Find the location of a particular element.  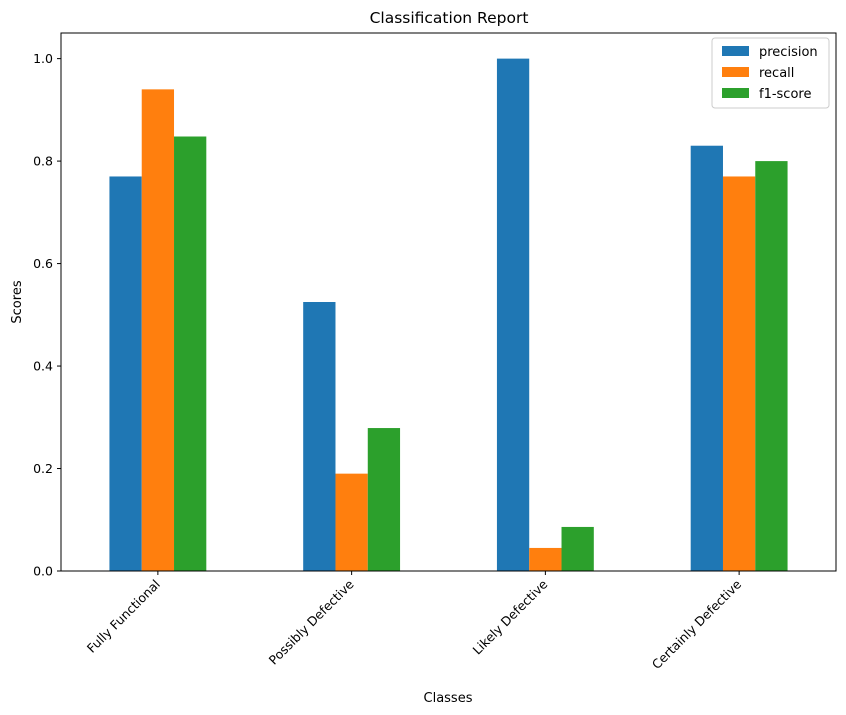

y-tick-label: 0.0 is located at coordinates (43, 571).